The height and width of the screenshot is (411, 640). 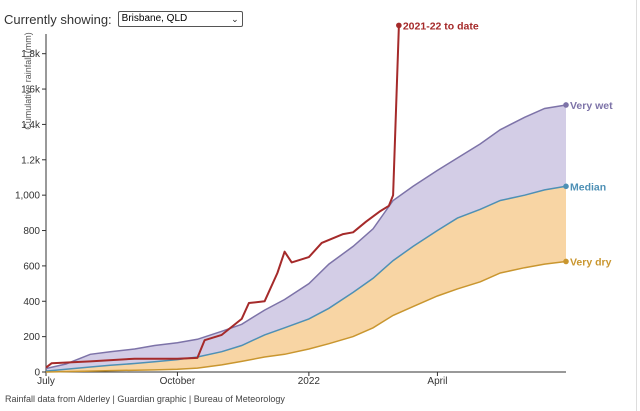 I want to click on very-wet-label: Very wet, so click(x=591, y=106).